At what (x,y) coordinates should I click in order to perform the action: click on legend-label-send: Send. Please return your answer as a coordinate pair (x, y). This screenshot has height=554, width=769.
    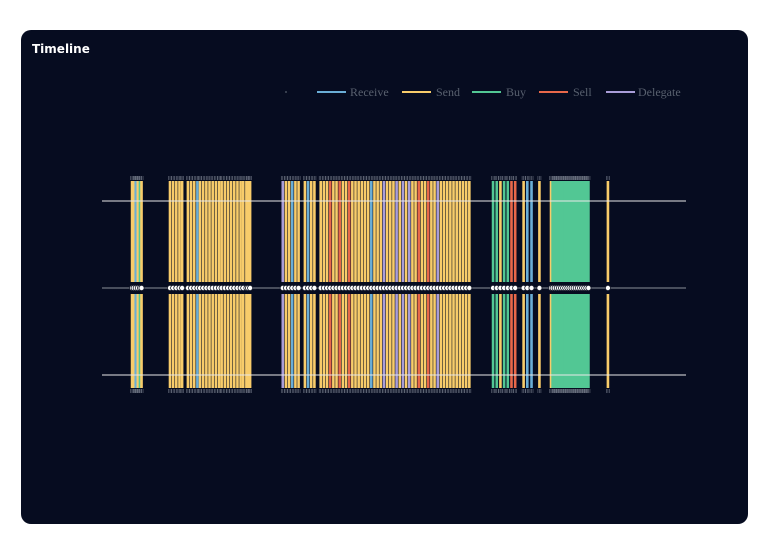
    Looking at the image, I should click on (448, 92).